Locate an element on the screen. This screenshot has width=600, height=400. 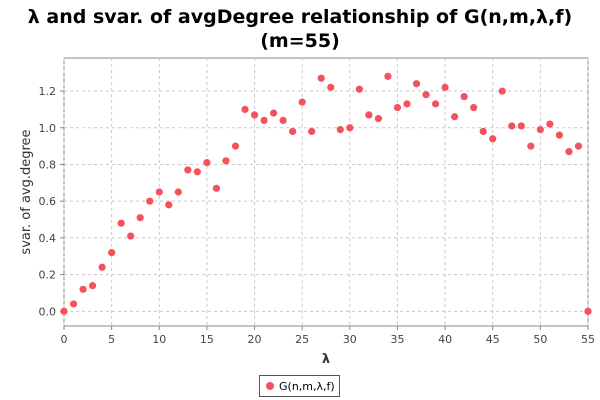
x-tick-label: 55 is located at coordinates (588, 339).